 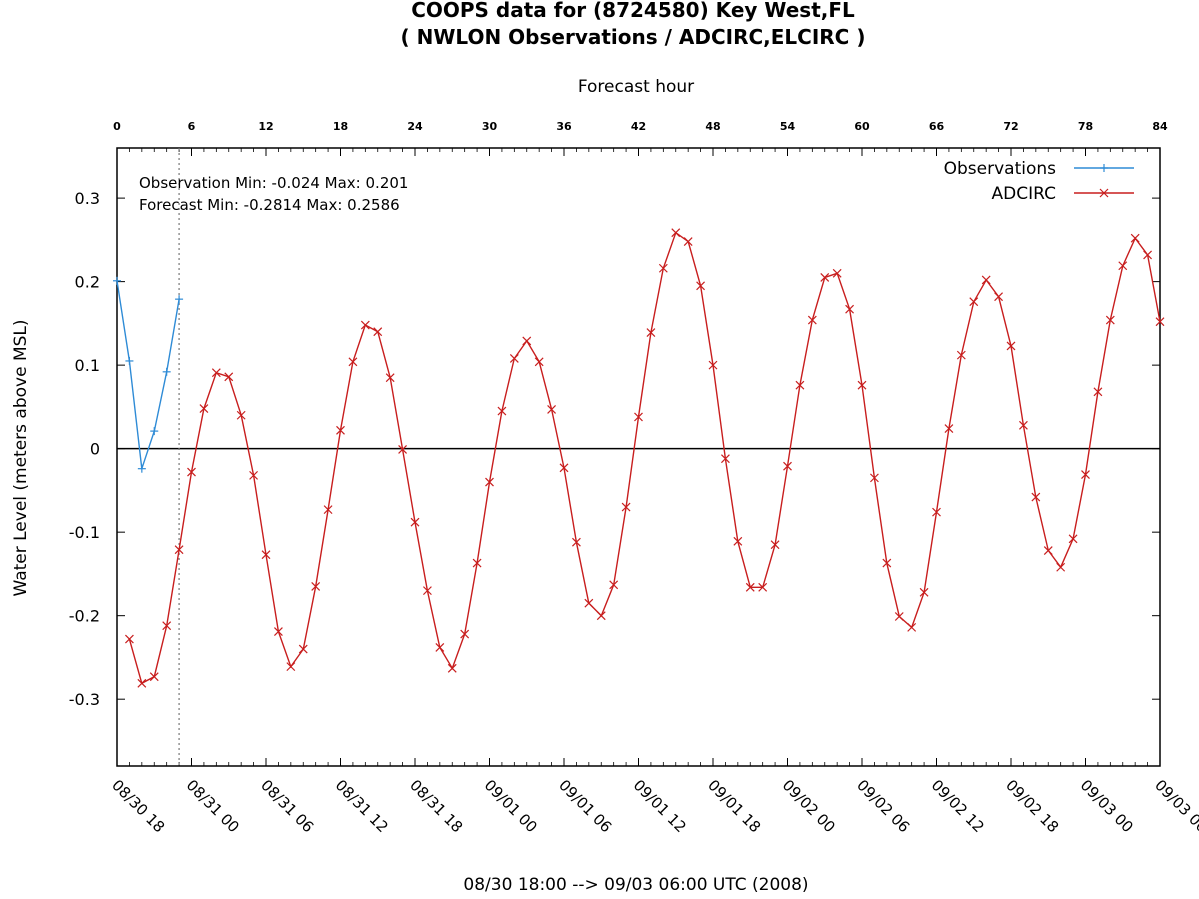 What do you see at coordinates (1107, 806) in the screenshot?
I see `bottom-tick-label: 09/03 00` at bounding box center [1107, 806].